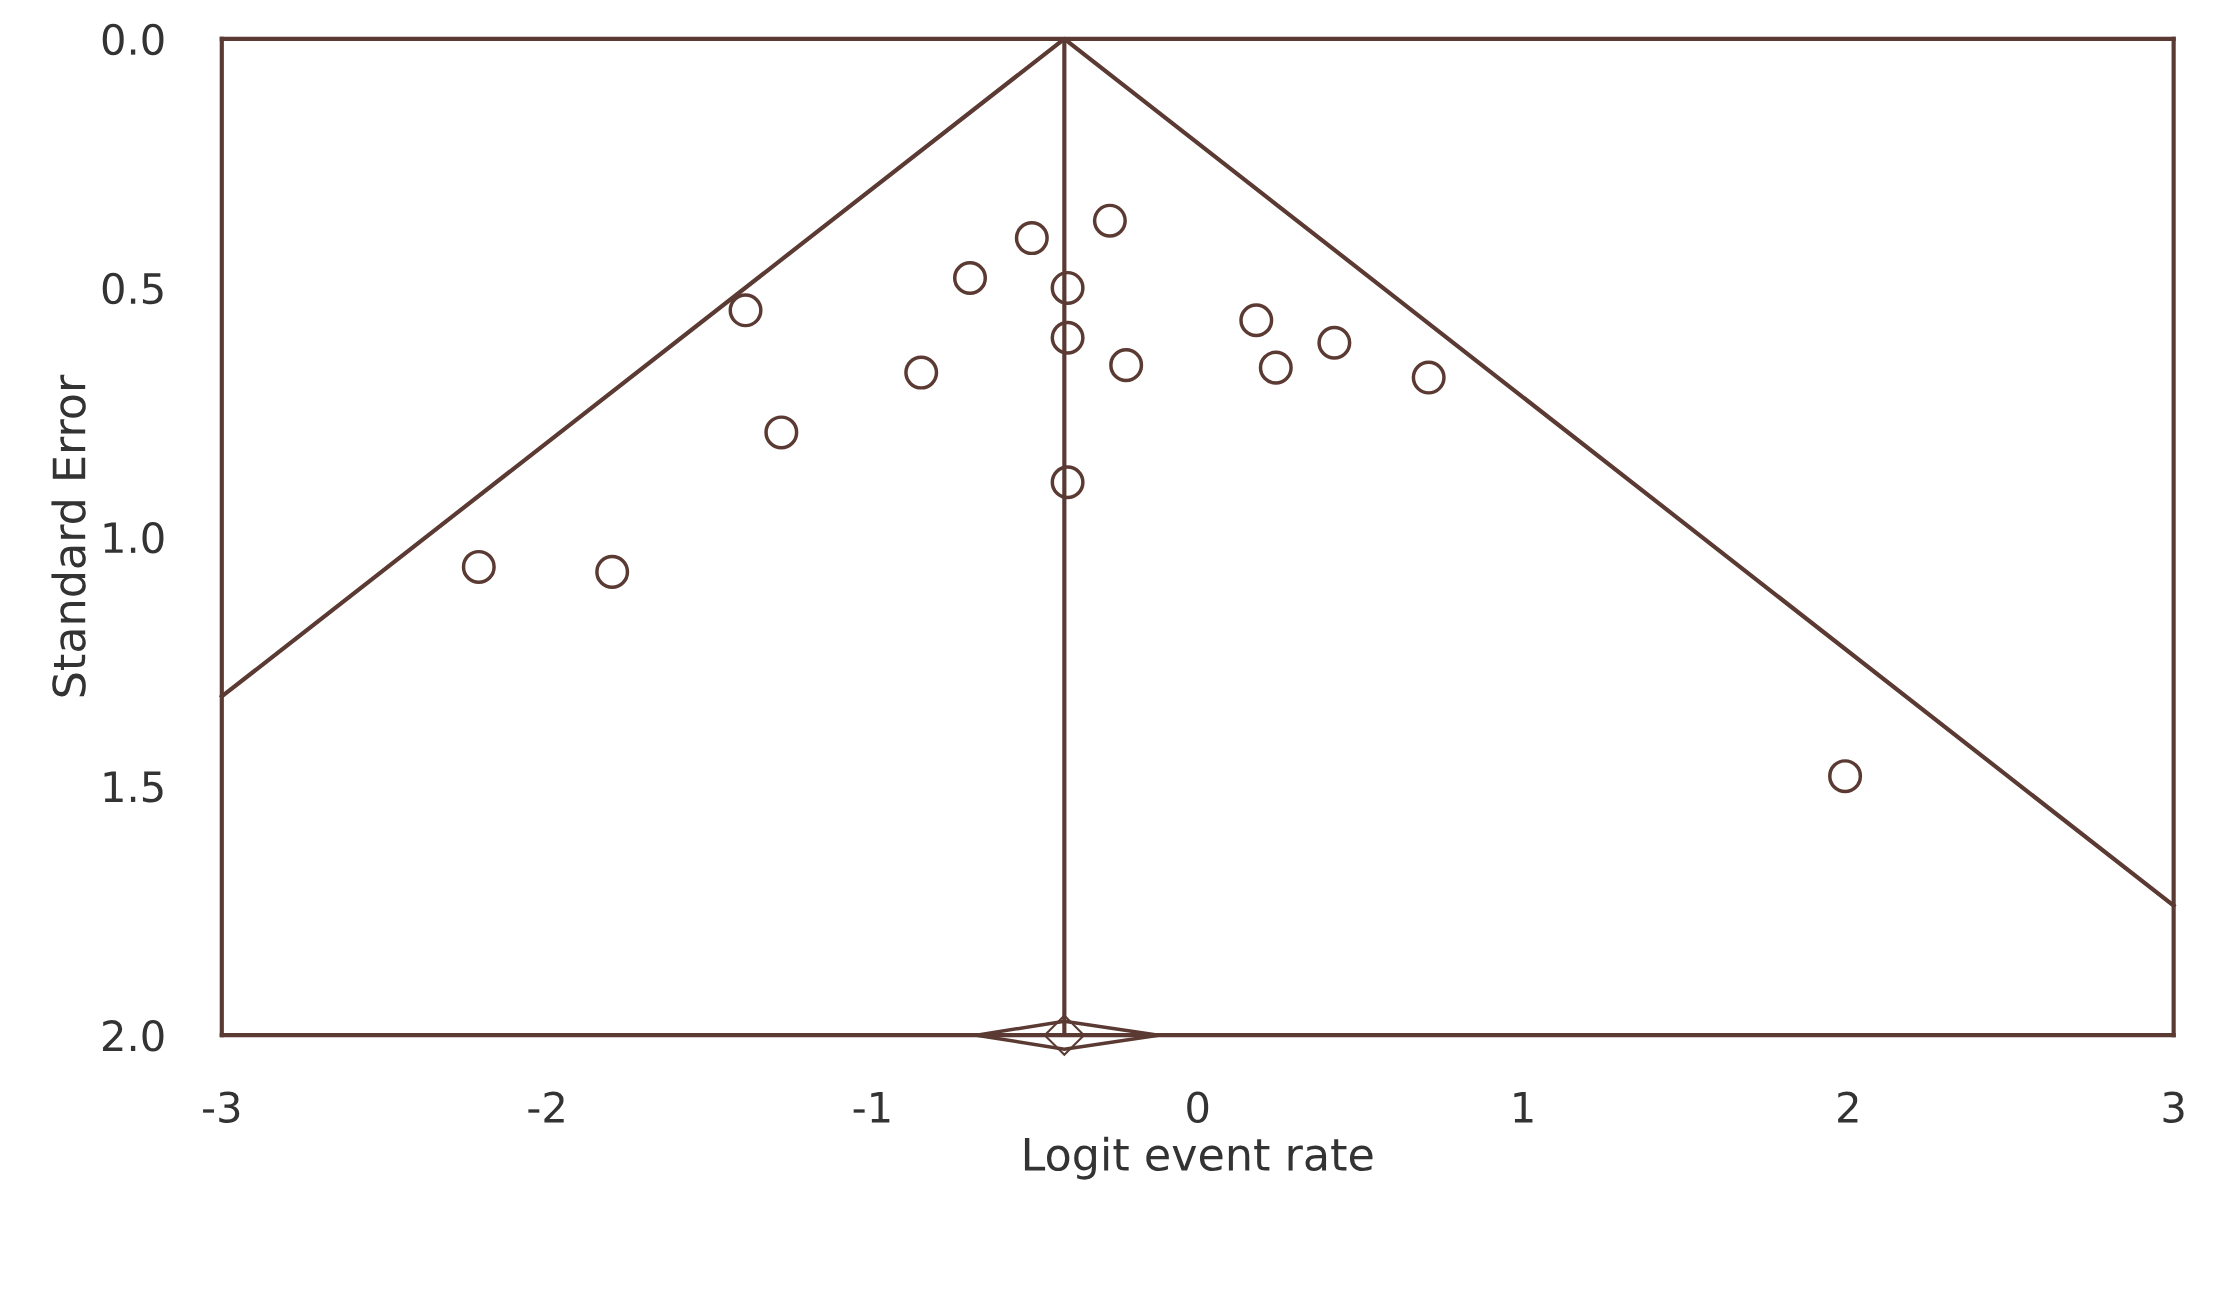 This screenshot has width=2218, height=1294. Describe the element at coordinates (1523, 1107) in the screenshot. I see `x-tick-label: 1` at that location.